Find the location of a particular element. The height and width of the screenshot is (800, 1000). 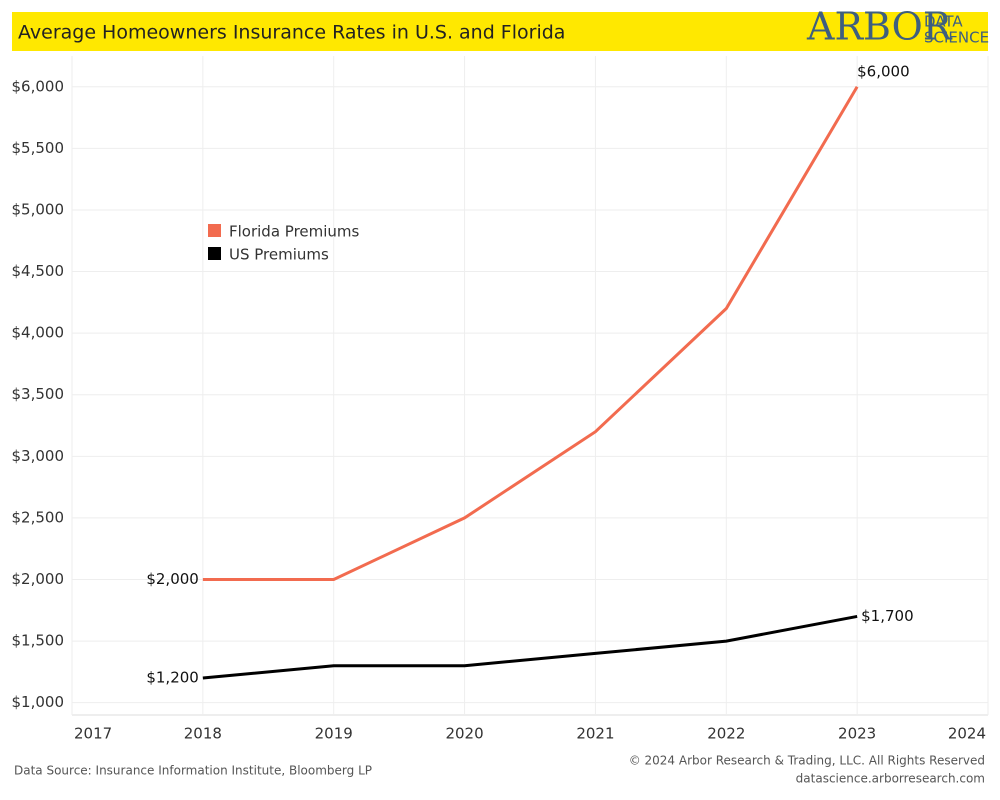

x-tick-label: 2022 is located at coordinates (726, 734).